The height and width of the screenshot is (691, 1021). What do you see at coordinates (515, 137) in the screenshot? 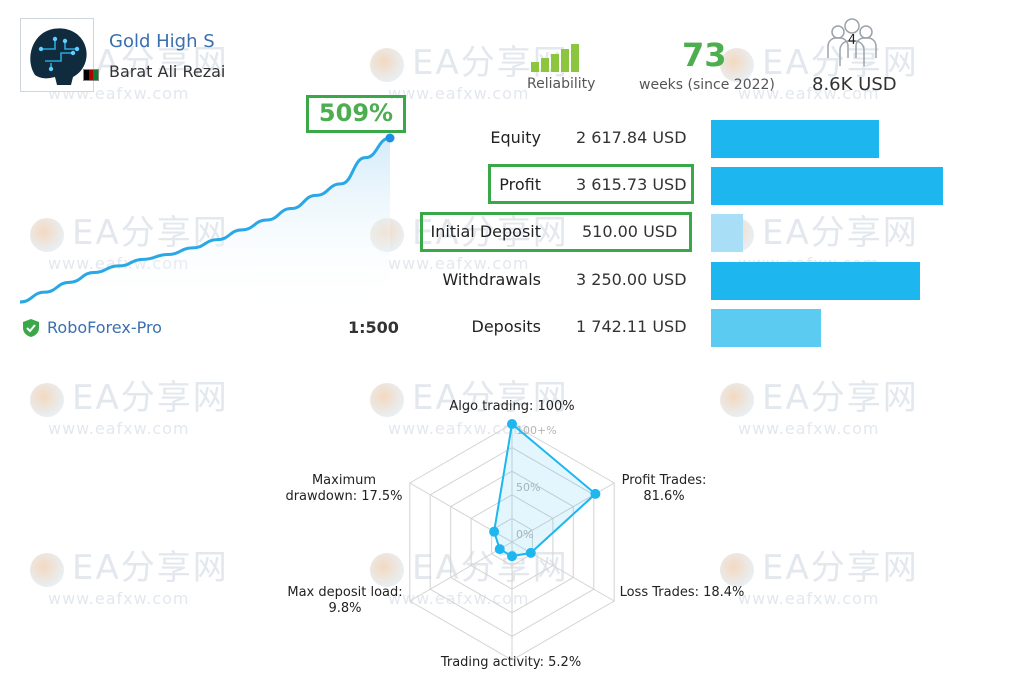
I see `finance-label: Equity` at bounding box center [515, 137].